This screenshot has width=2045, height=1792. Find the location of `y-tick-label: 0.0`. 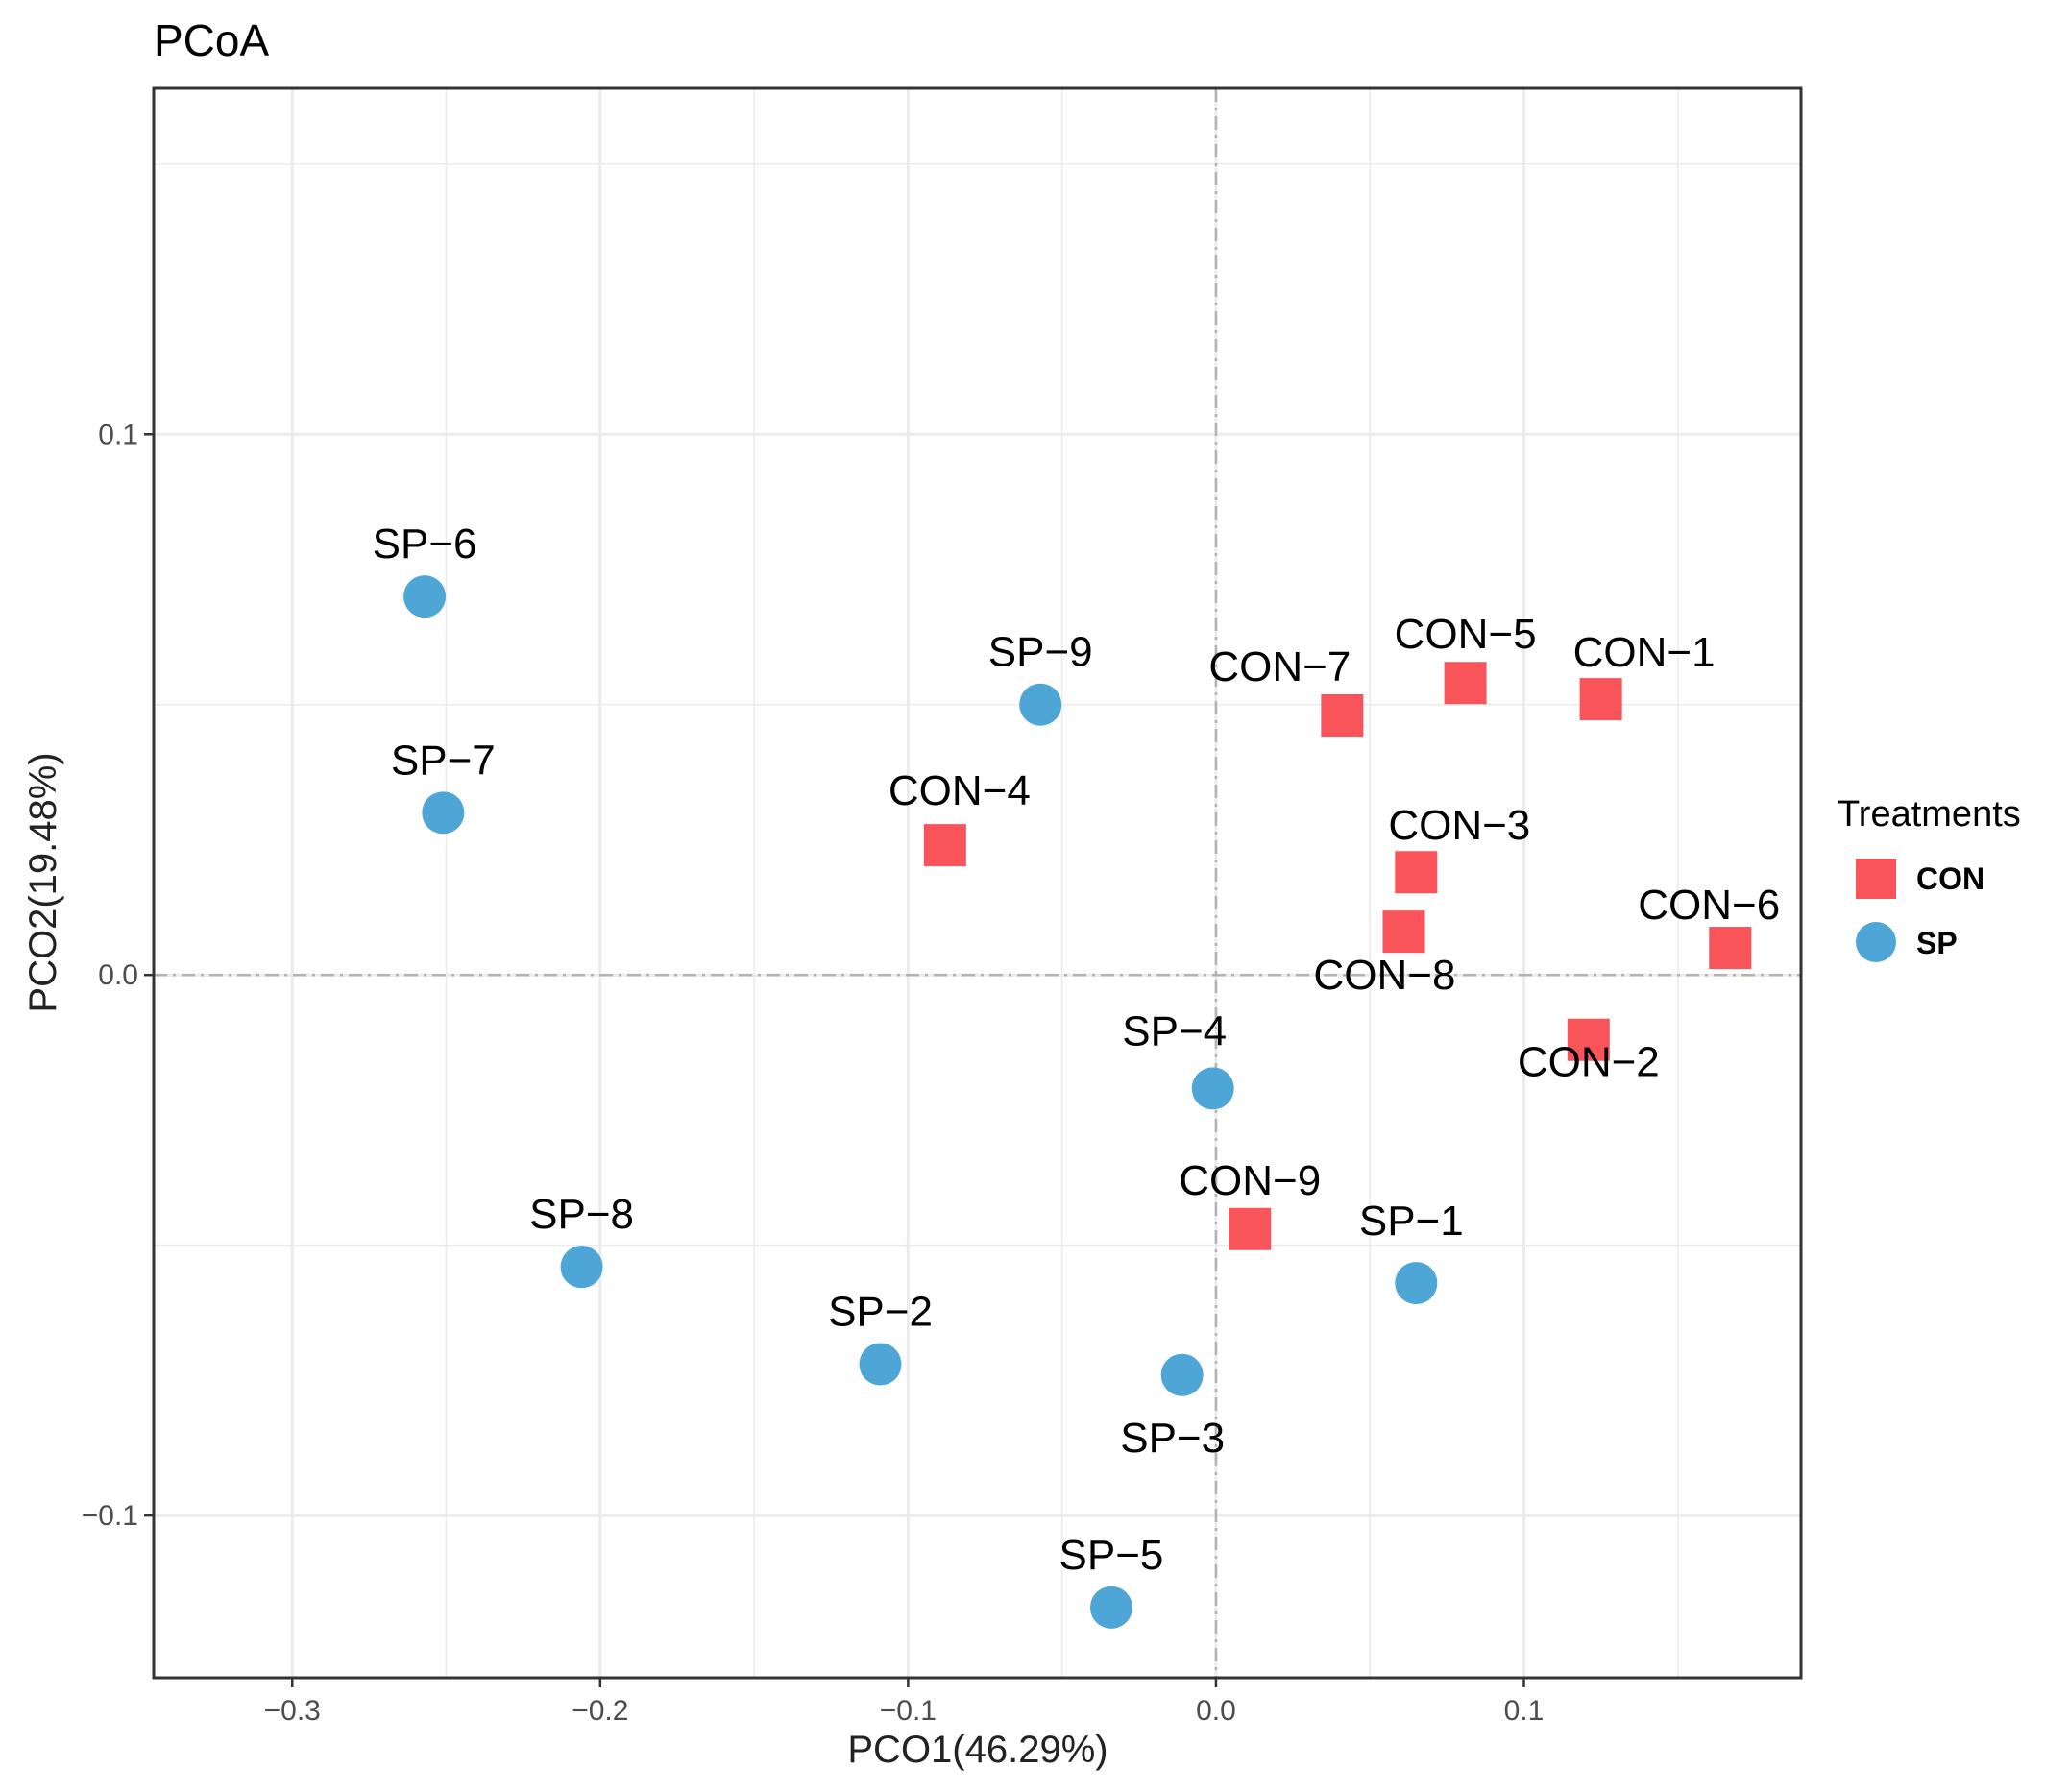

y-tick-label: 0.0 is located at coordinates (118, 975).